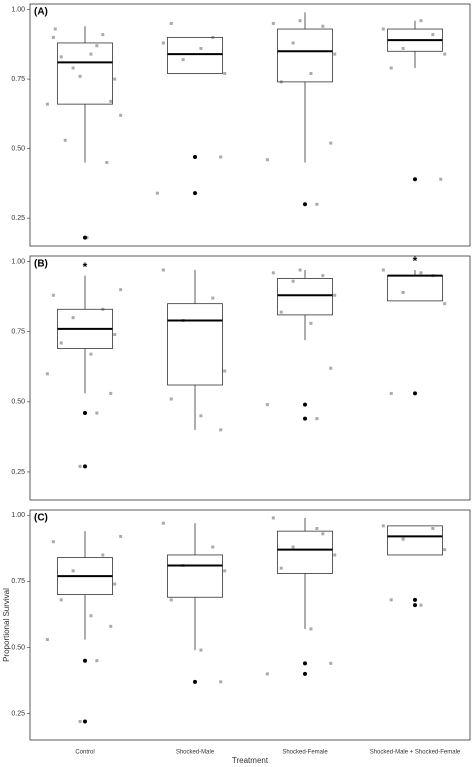  What do you see at coordinates (305, 753) in the screenshot?
I see `x-tick-label: Shocked-Female` at bounding box center [305, 753].